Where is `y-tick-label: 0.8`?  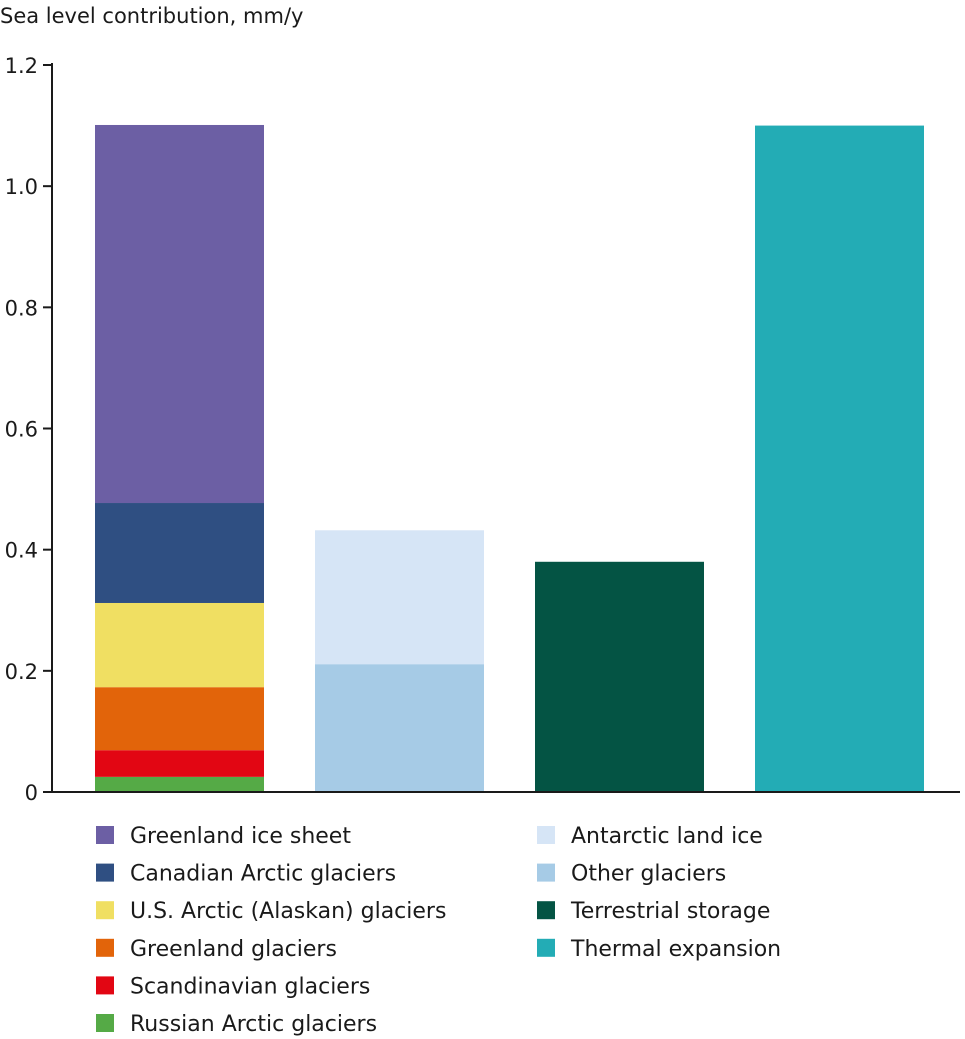
y-tick-label: 0.8 is located at coordinates (21, 308).